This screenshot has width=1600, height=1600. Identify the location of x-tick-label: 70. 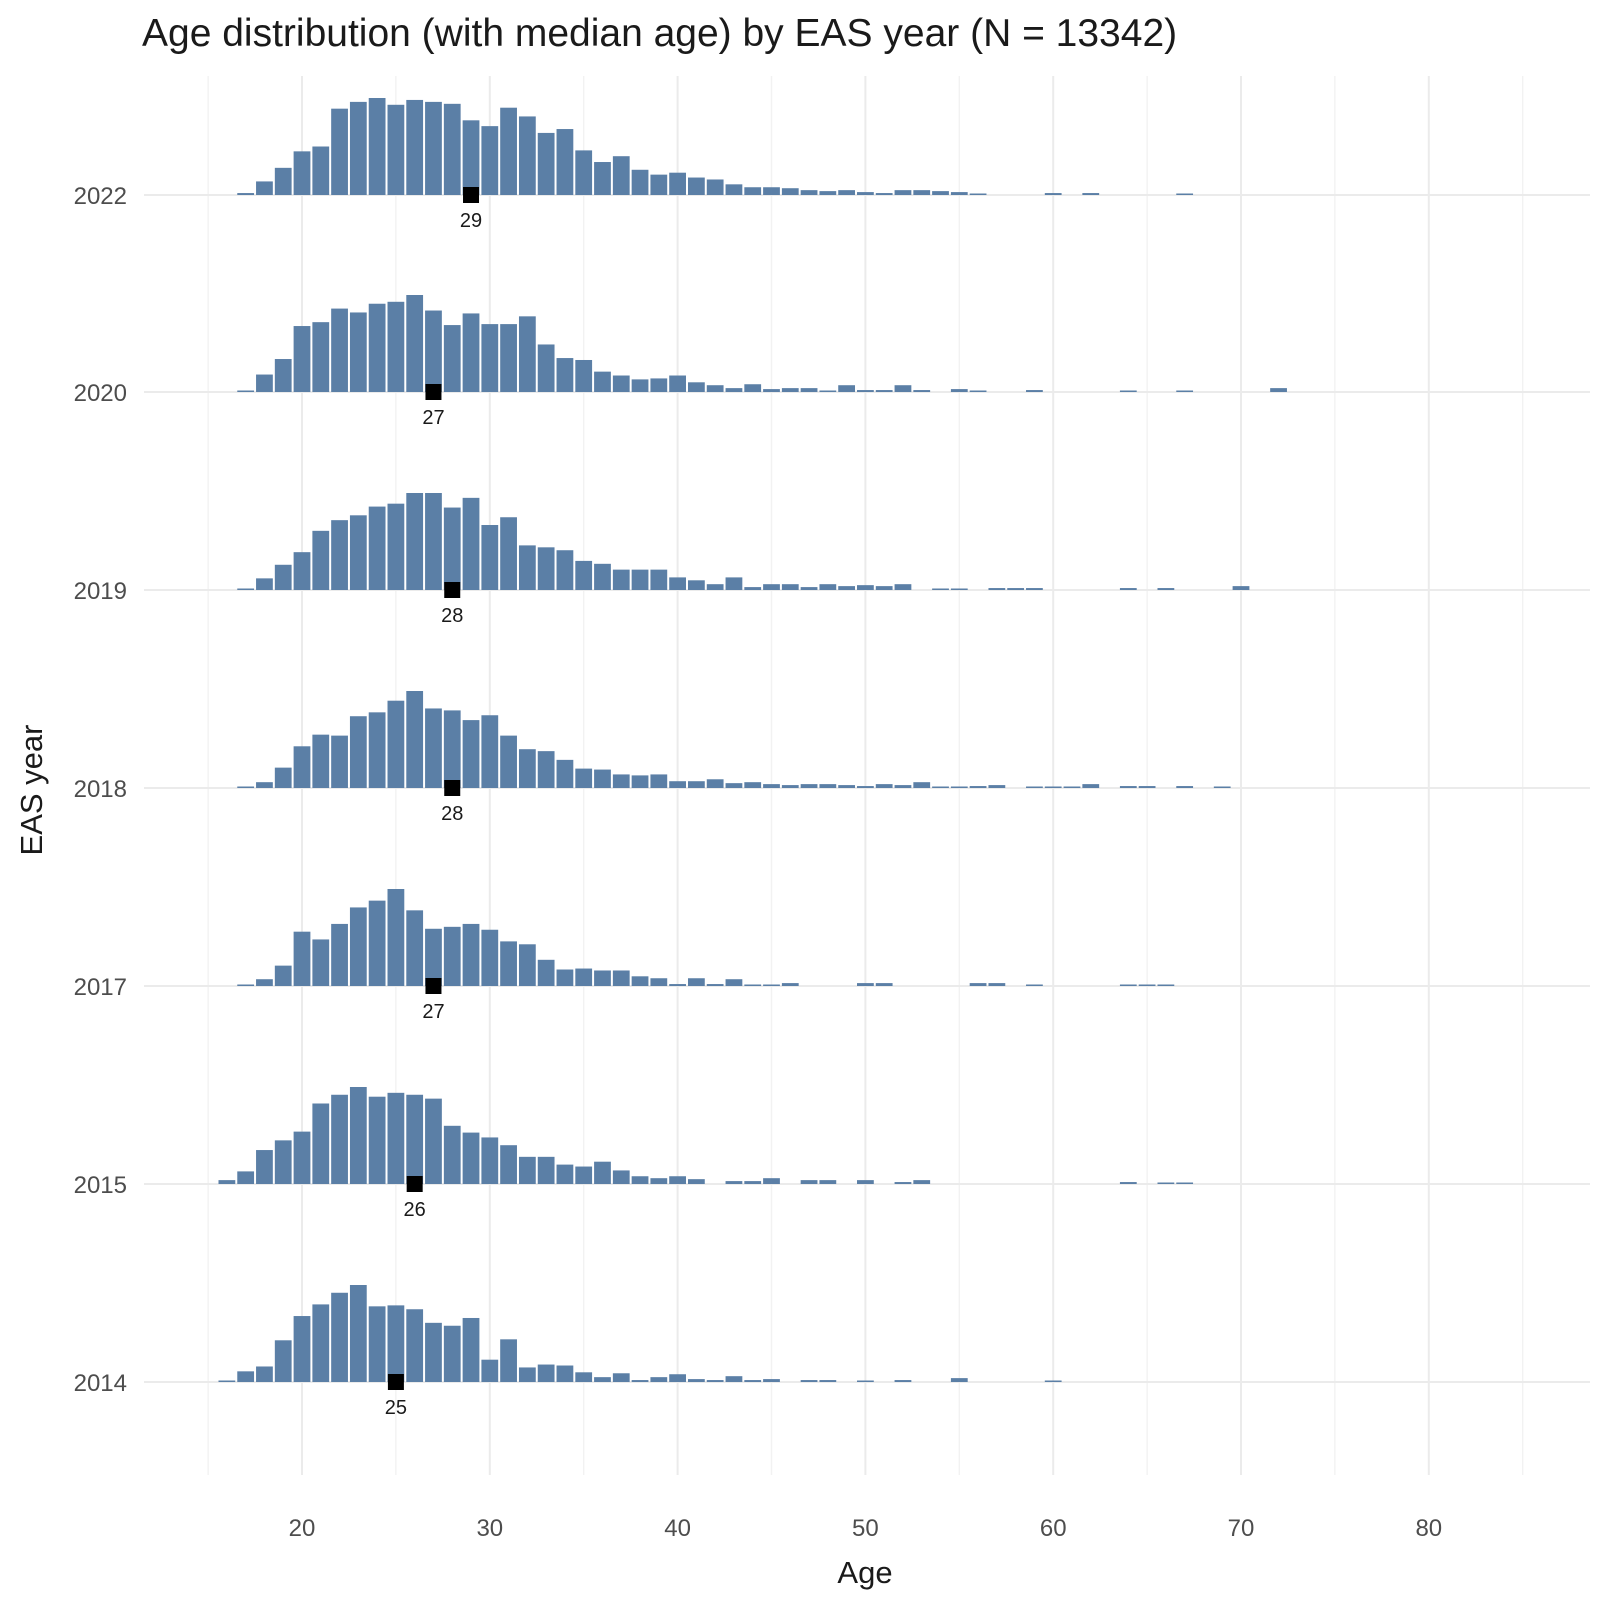
(1241, 1528).